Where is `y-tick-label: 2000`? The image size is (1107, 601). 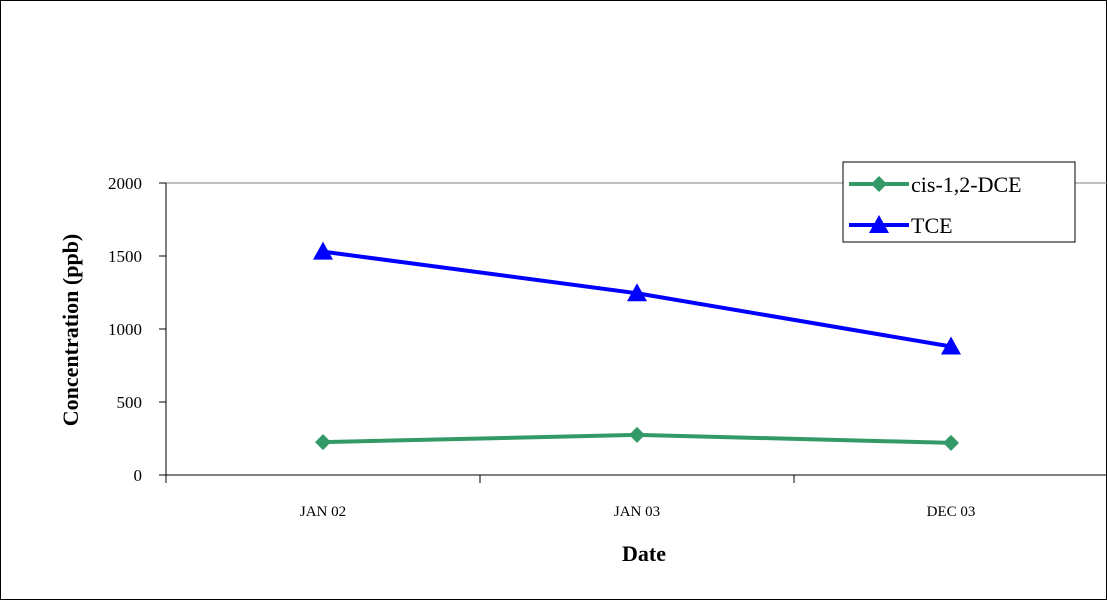
y-tick-label: 2000 is located at coordinates (125, 183).